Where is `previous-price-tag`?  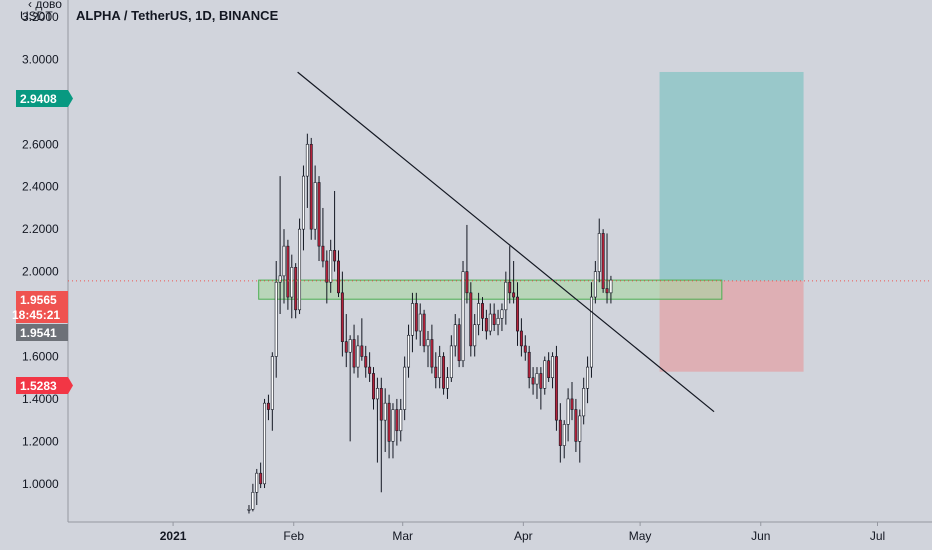 previous-price-tag is located at coordinates (42, 332).